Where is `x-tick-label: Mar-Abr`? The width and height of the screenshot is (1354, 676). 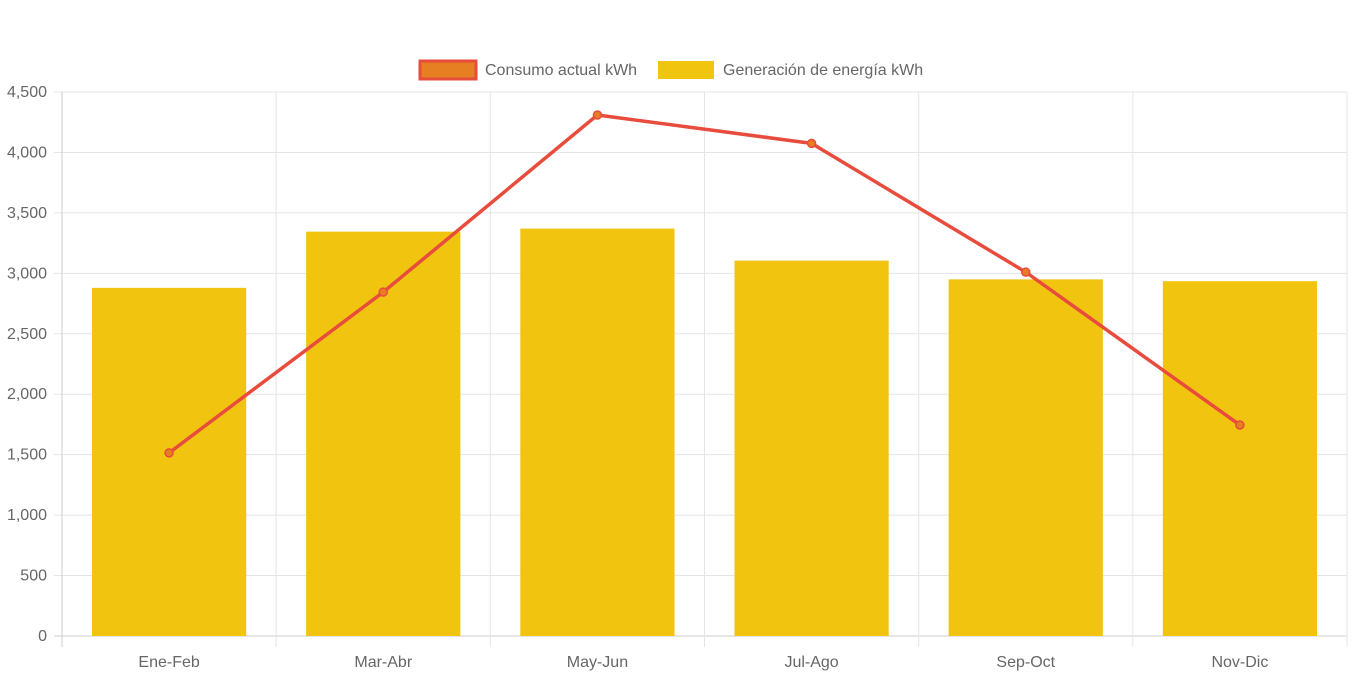
x-tick-label: Mar-Abr is located at coordinates (383, 662).